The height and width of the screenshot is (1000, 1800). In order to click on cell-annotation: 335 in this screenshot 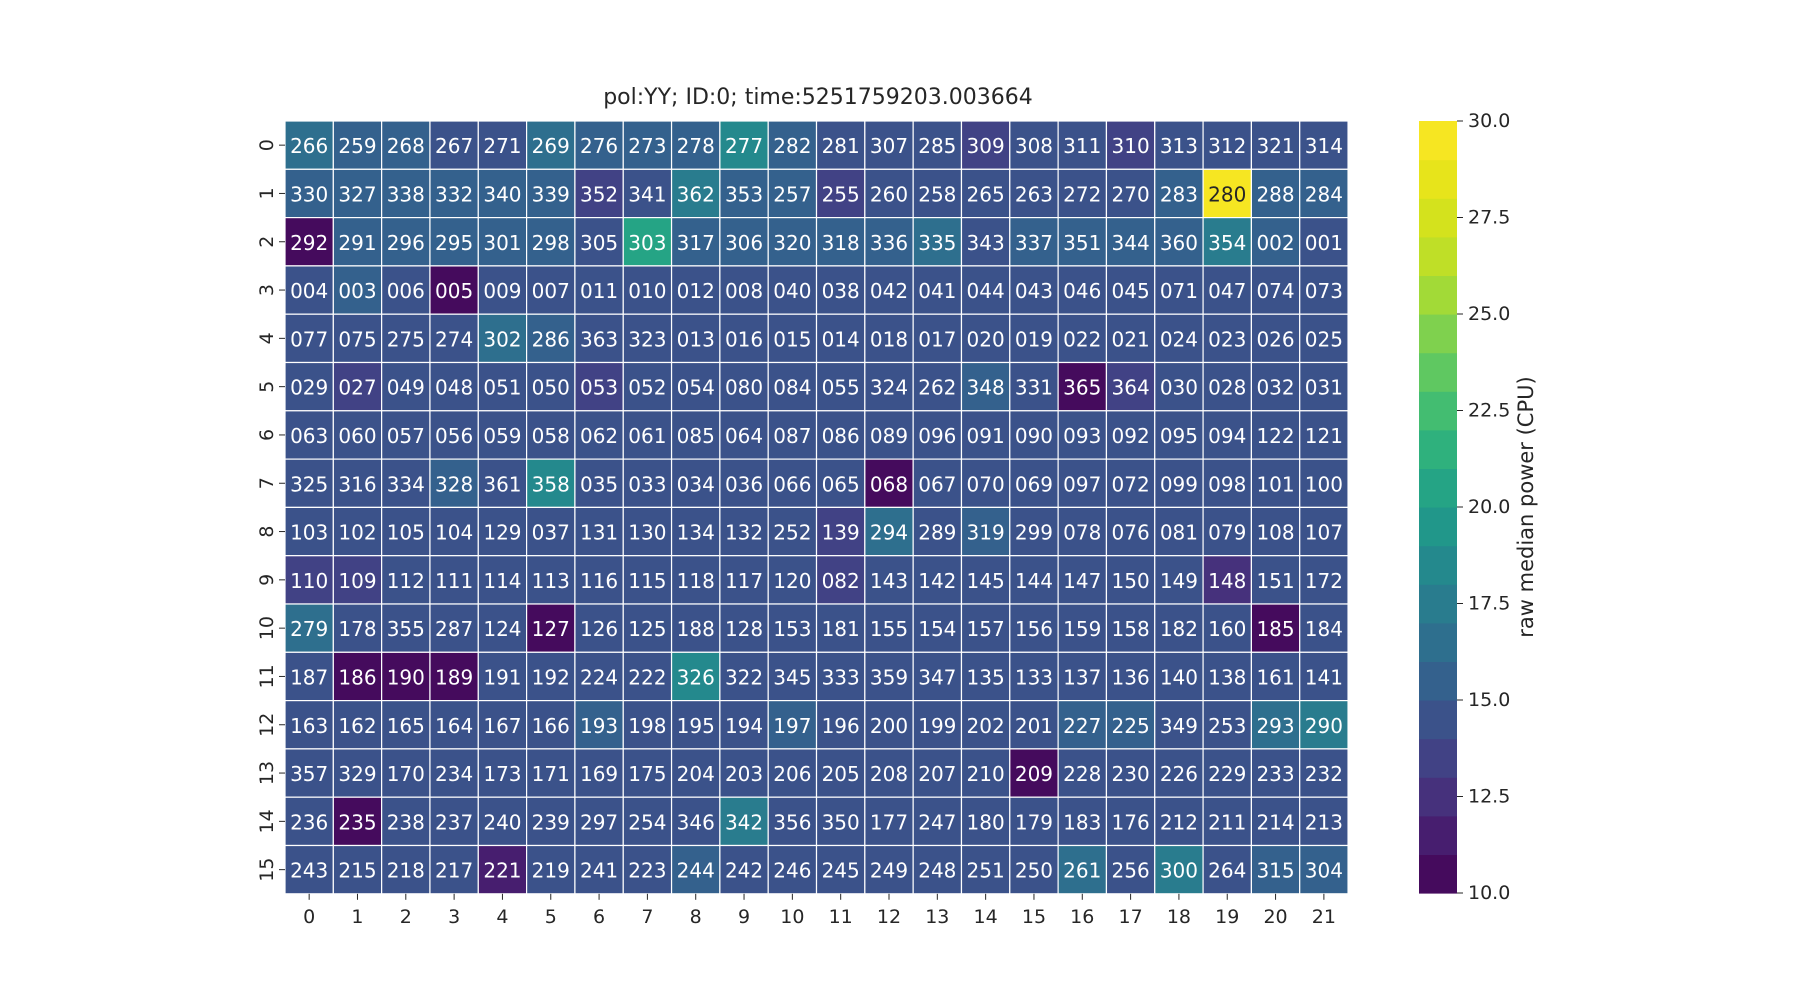, I will do `click(937, 243)`.